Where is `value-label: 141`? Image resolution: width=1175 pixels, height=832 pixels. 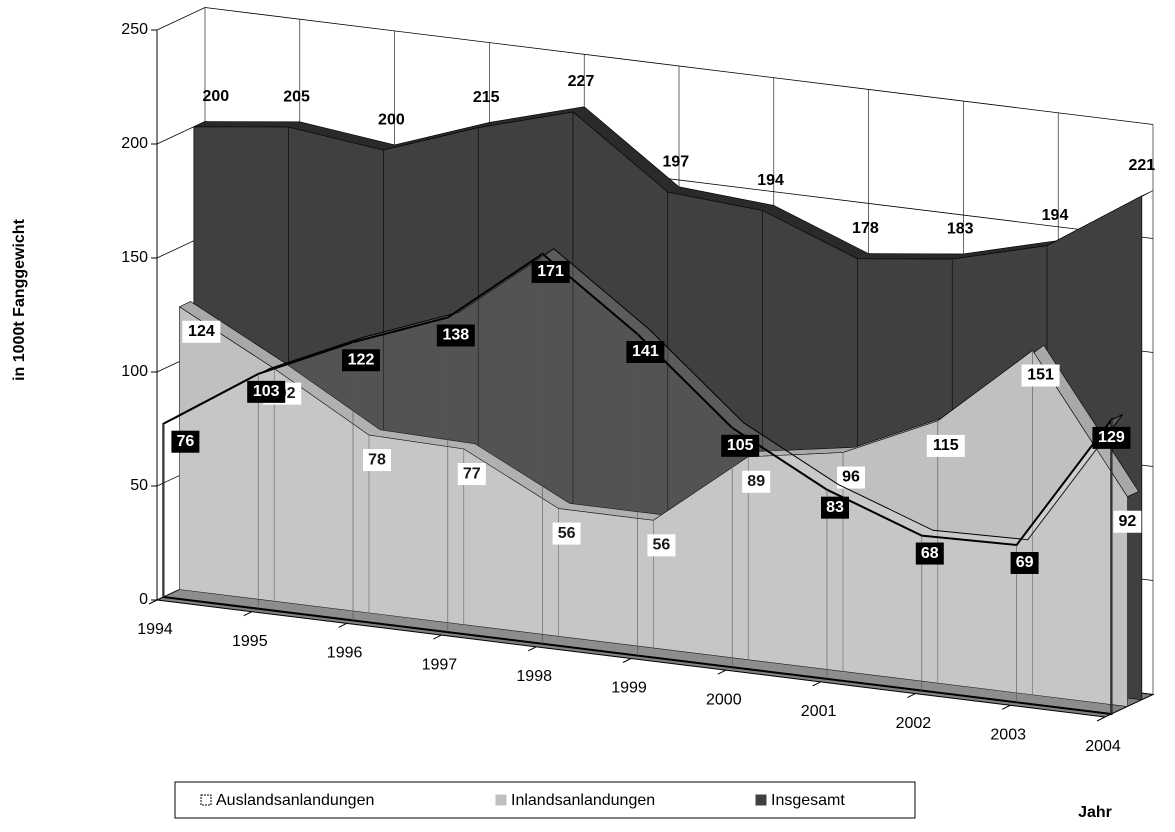
value-label: 141 is located at coordinates (645, 351).